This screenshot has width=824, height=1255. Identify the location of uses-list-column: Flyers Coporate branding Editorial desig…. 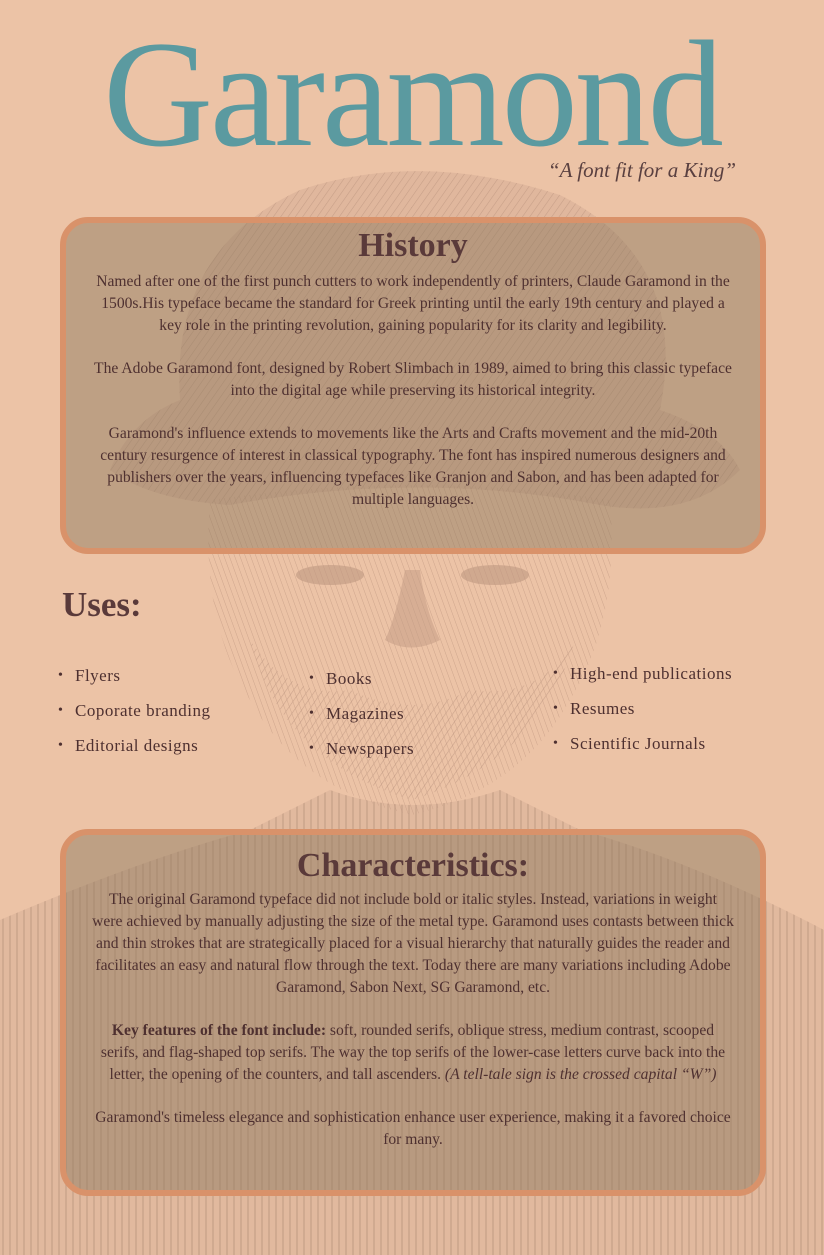
(134, 718).